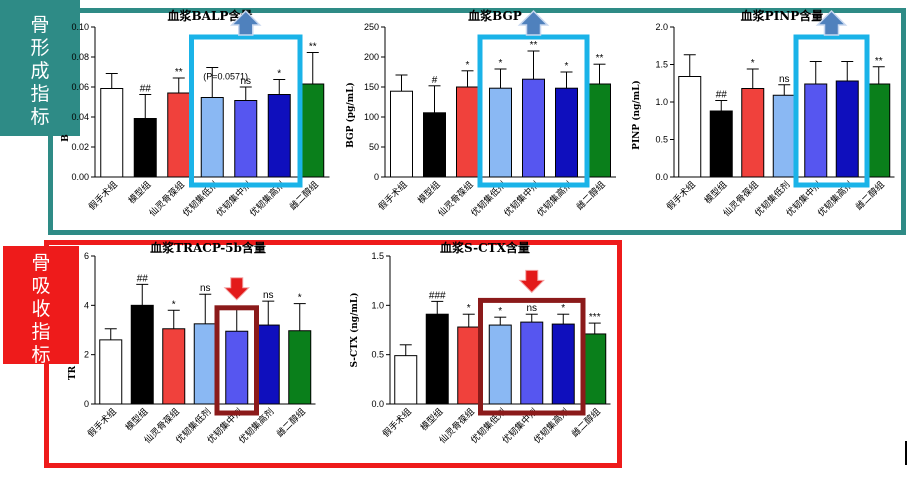 This screenshot has height=479, width=910. What do you see at coordinates (377, 404) in the screenshot?
I see `y-tick-label: 0.0` at bounding box center [377, 404].